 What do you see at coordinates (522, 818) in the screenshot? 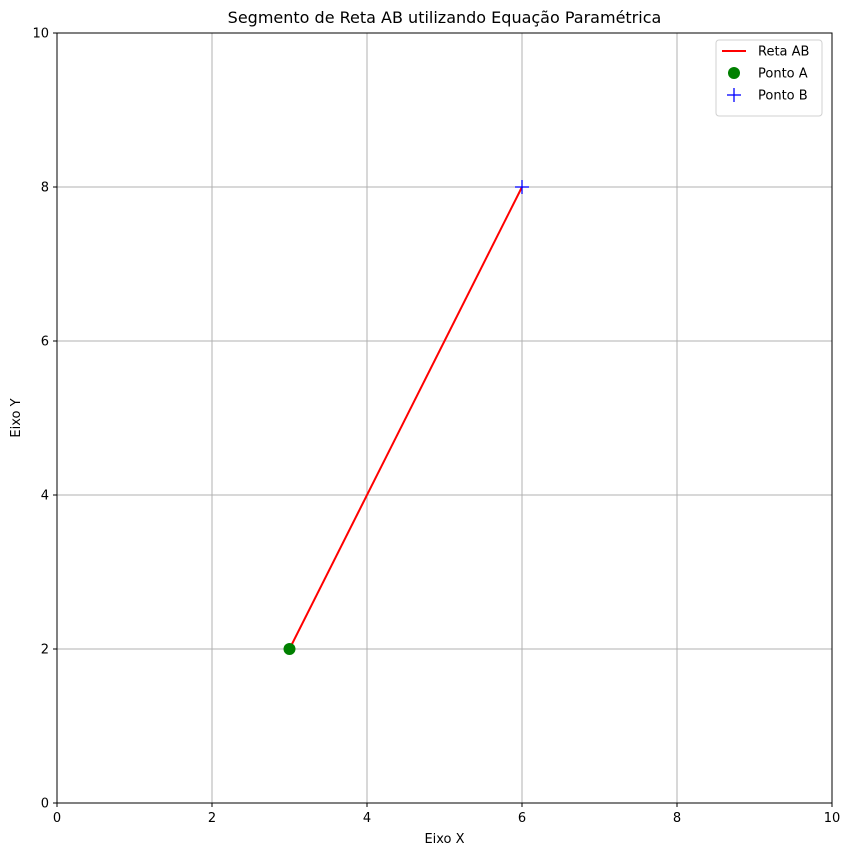
I see `x-tick-label: 6` at bounding box center [522, 818].